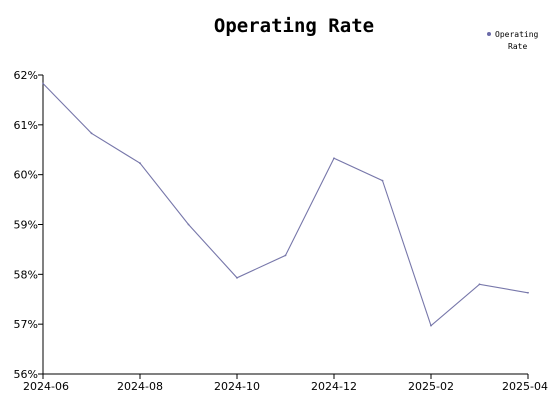 Image resolution: width=550 pixels, height=400 pixels. Describe the element at coordinates (26, 75) in the screenshot. I see `y-tick-label: 62%` at that location.